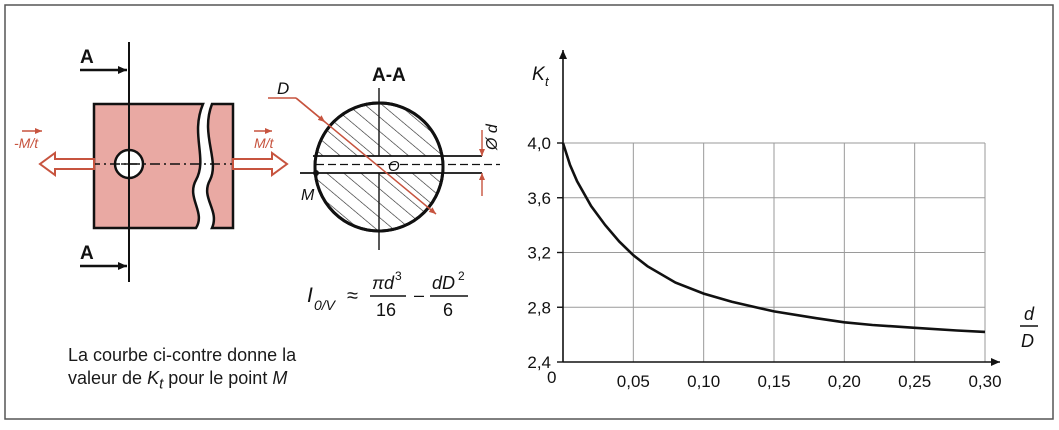 The height and width of the screenshot is (430, 1059). I want to click on formula: I 0/V ≈ πd 3 16 – dD 2 6, so click(387, 294).